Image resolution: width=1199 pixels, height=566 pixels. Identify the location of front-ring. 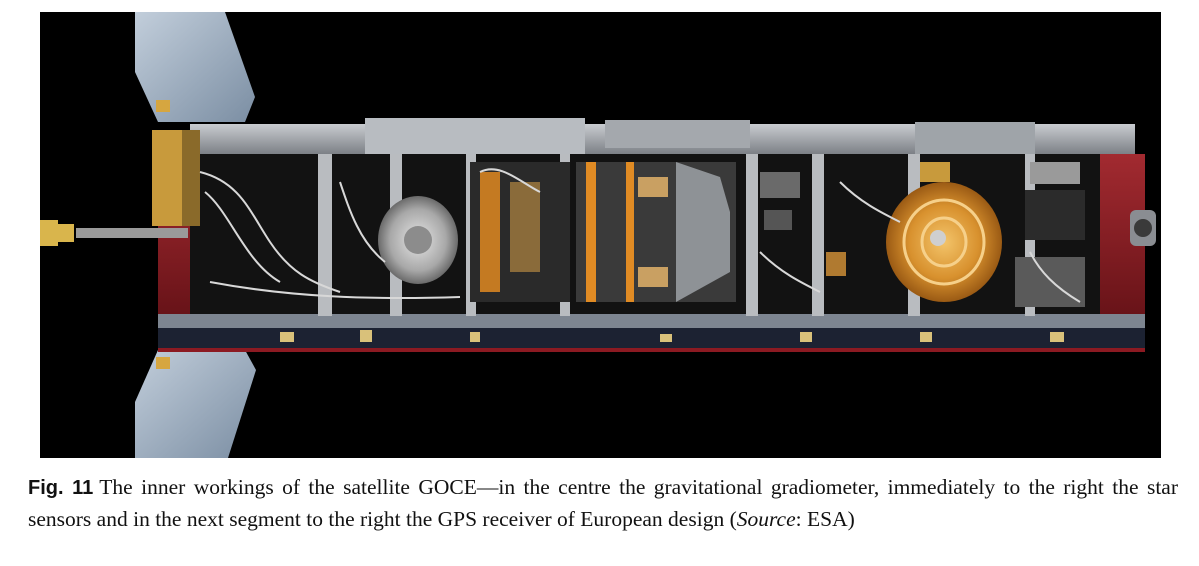
(176, 178).